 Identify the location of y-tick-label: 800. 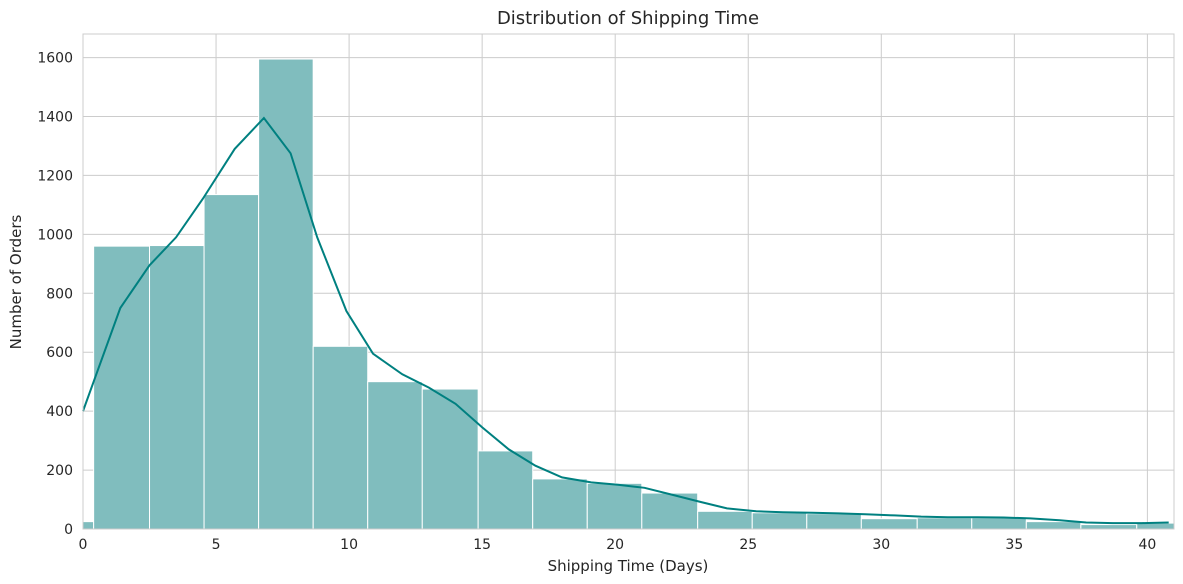
(59, 294).